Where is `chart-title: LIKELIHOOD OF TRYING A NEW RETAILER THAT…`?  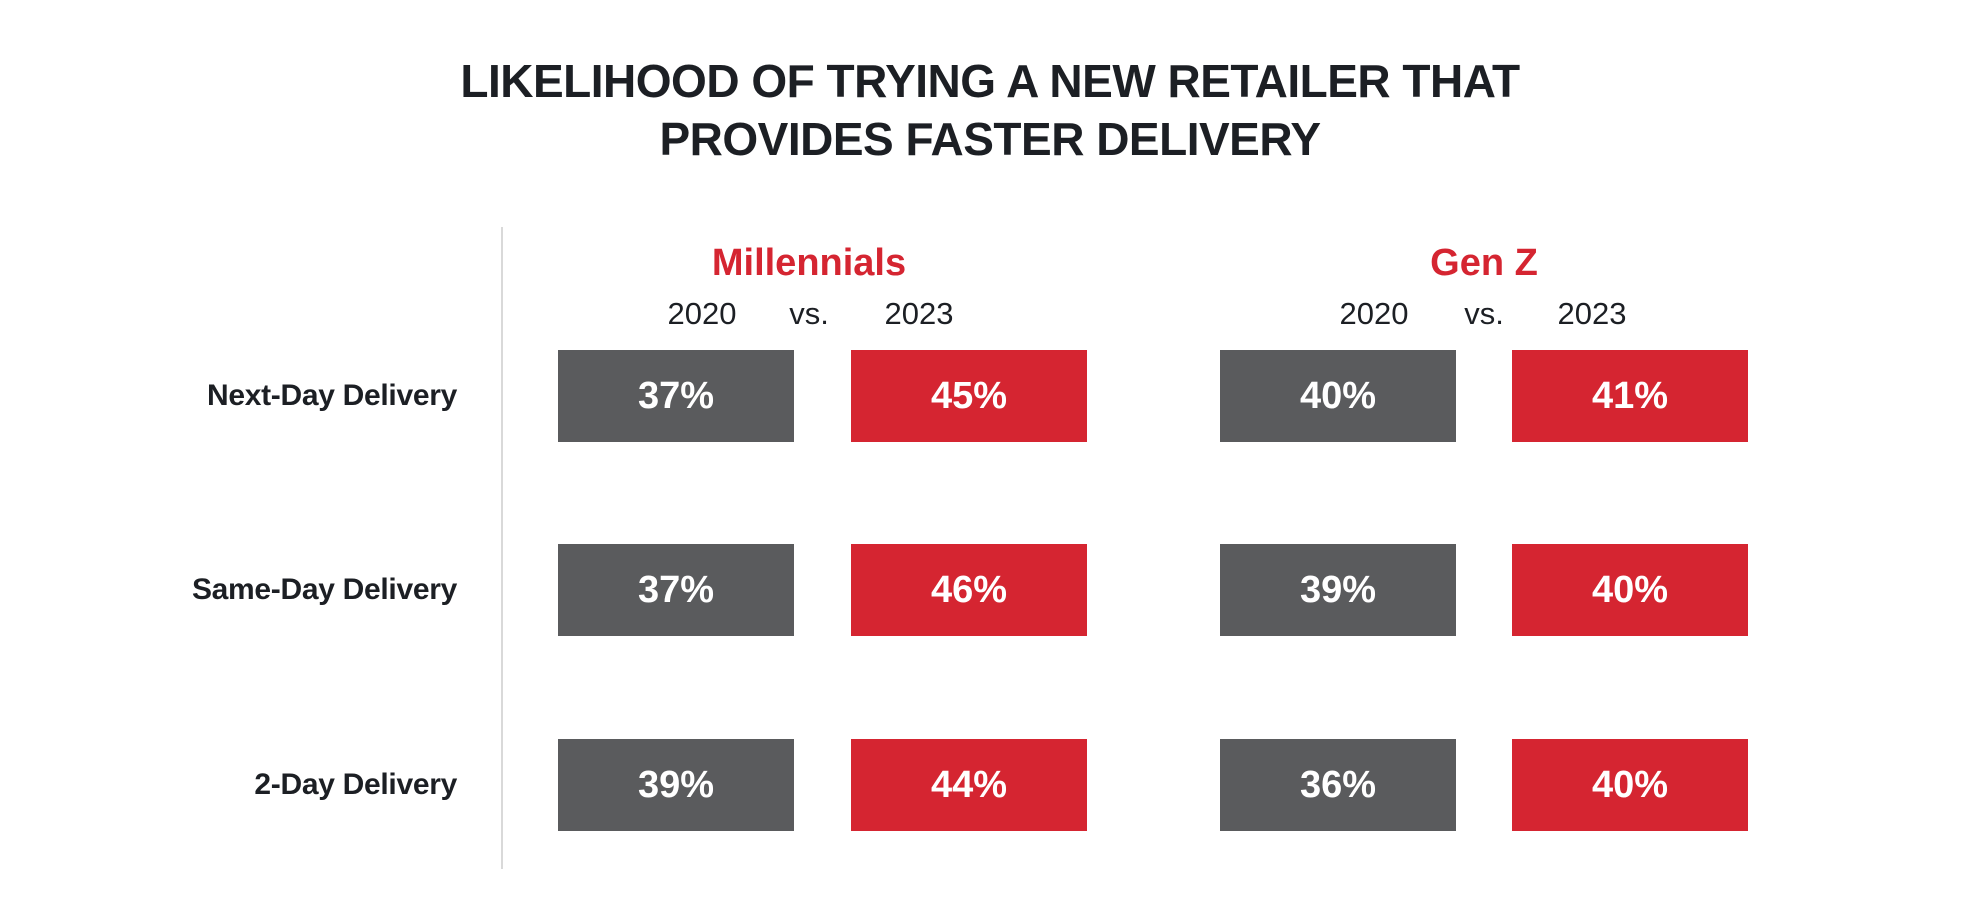
chart-title: LIKELIHOOD OF TRYING A NEW RETAILER THAT… is located at coordinates (990, 110).